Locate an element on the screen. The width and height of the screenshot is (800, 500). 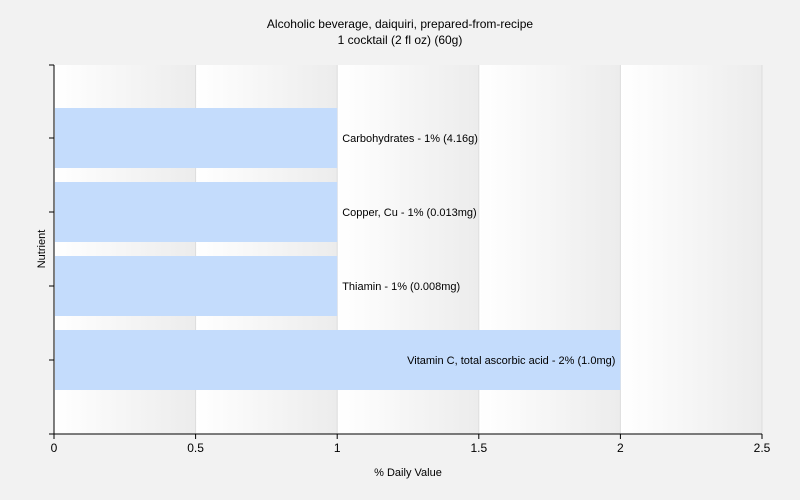
x-tick-label: 2.5 is located at coordinates (762, 448).